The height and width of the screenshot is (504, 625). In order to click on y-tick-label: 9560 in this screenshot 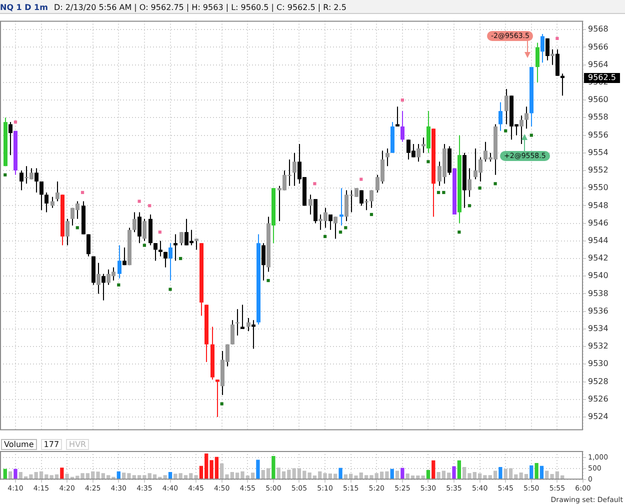, I will do `click(598, 99)`.